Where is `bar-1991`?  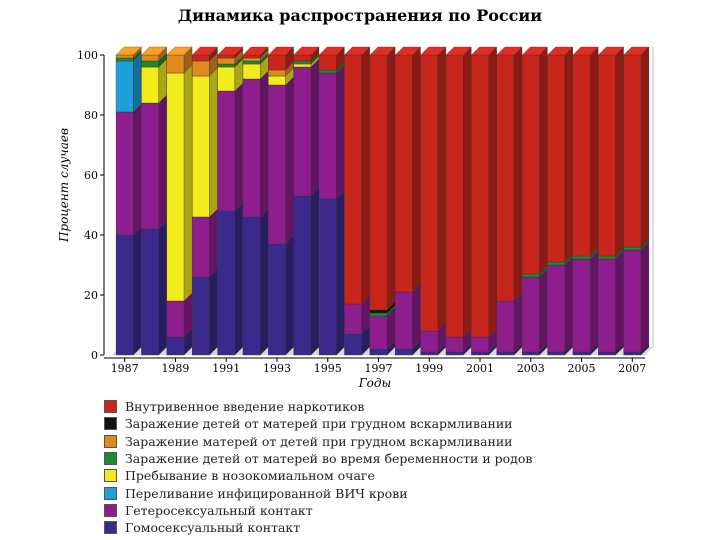
bar-1991 is located at coordinates (230, 201).